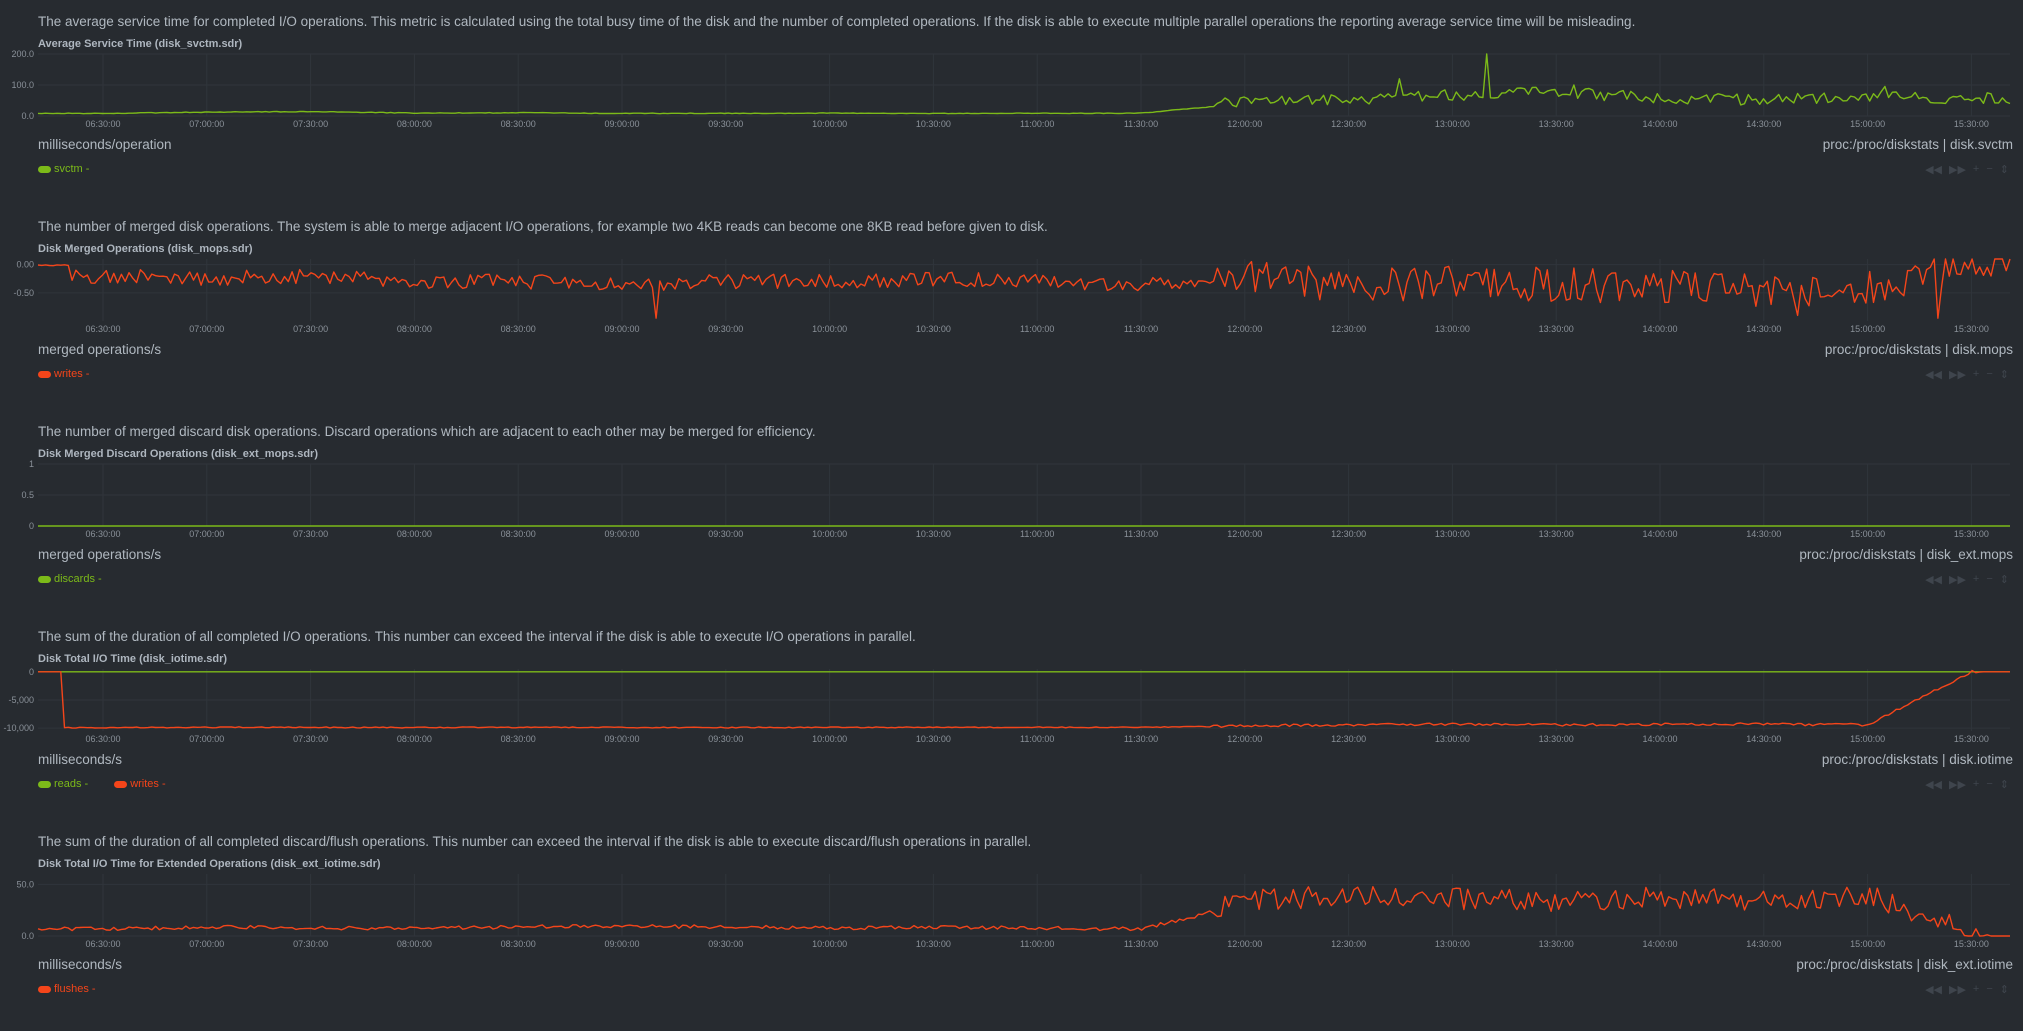 The height and width of the screenshot is (1031, 2023). Describe the element at coordinates (31, 464) in the screenshot. I see `y-tick-label: 1` at that location.